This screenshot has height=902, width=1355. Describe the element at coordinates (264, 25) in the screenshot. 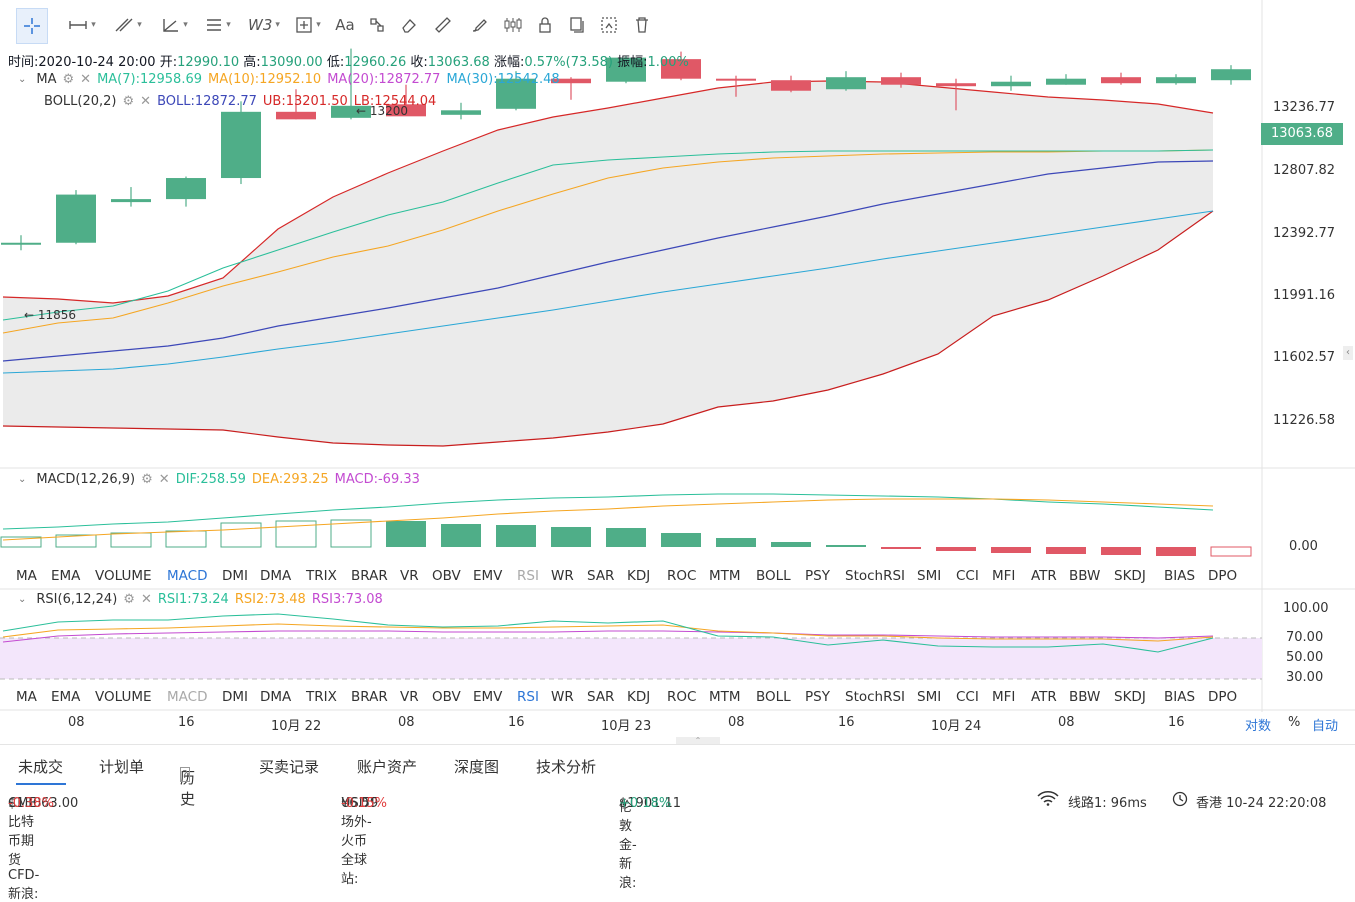

I see `wave-icon: W3 ▾` at that location.